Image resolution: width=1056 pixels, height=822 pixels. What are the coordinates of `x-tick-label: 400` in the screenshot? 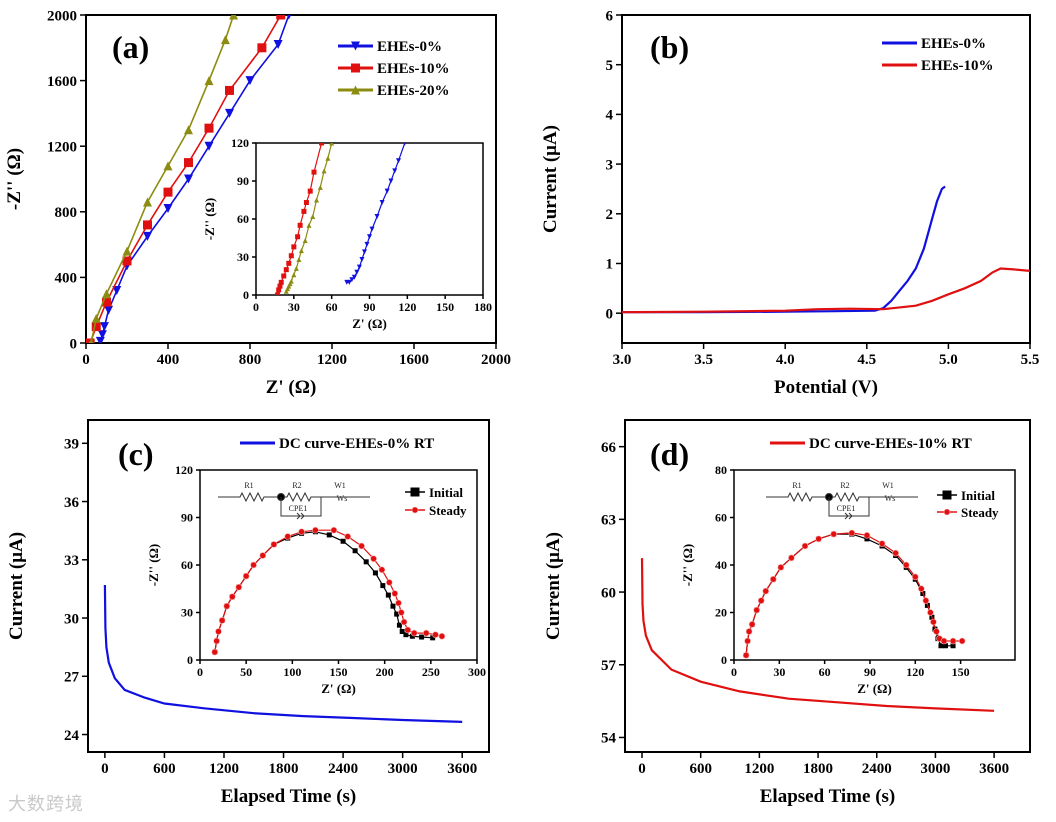 It's located at (168, 360).